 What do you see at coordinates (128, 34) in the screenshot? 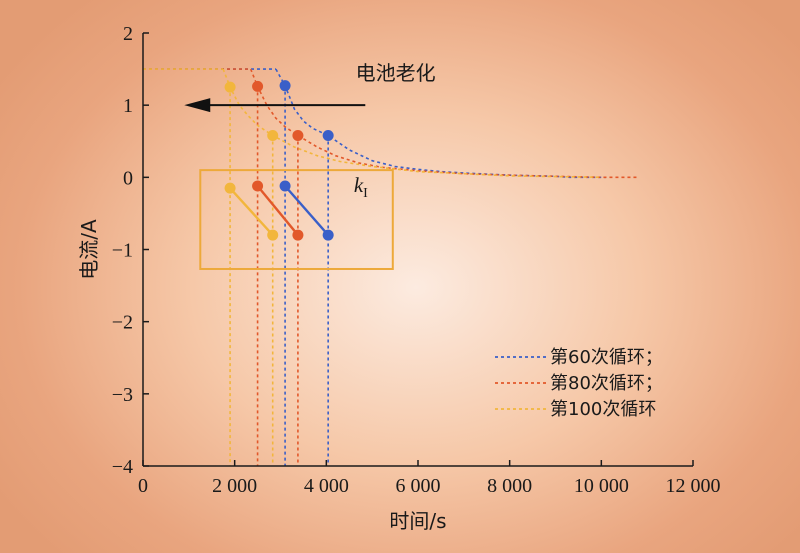
I see `y-tick-label: 2` at bounding box center [128, 34].